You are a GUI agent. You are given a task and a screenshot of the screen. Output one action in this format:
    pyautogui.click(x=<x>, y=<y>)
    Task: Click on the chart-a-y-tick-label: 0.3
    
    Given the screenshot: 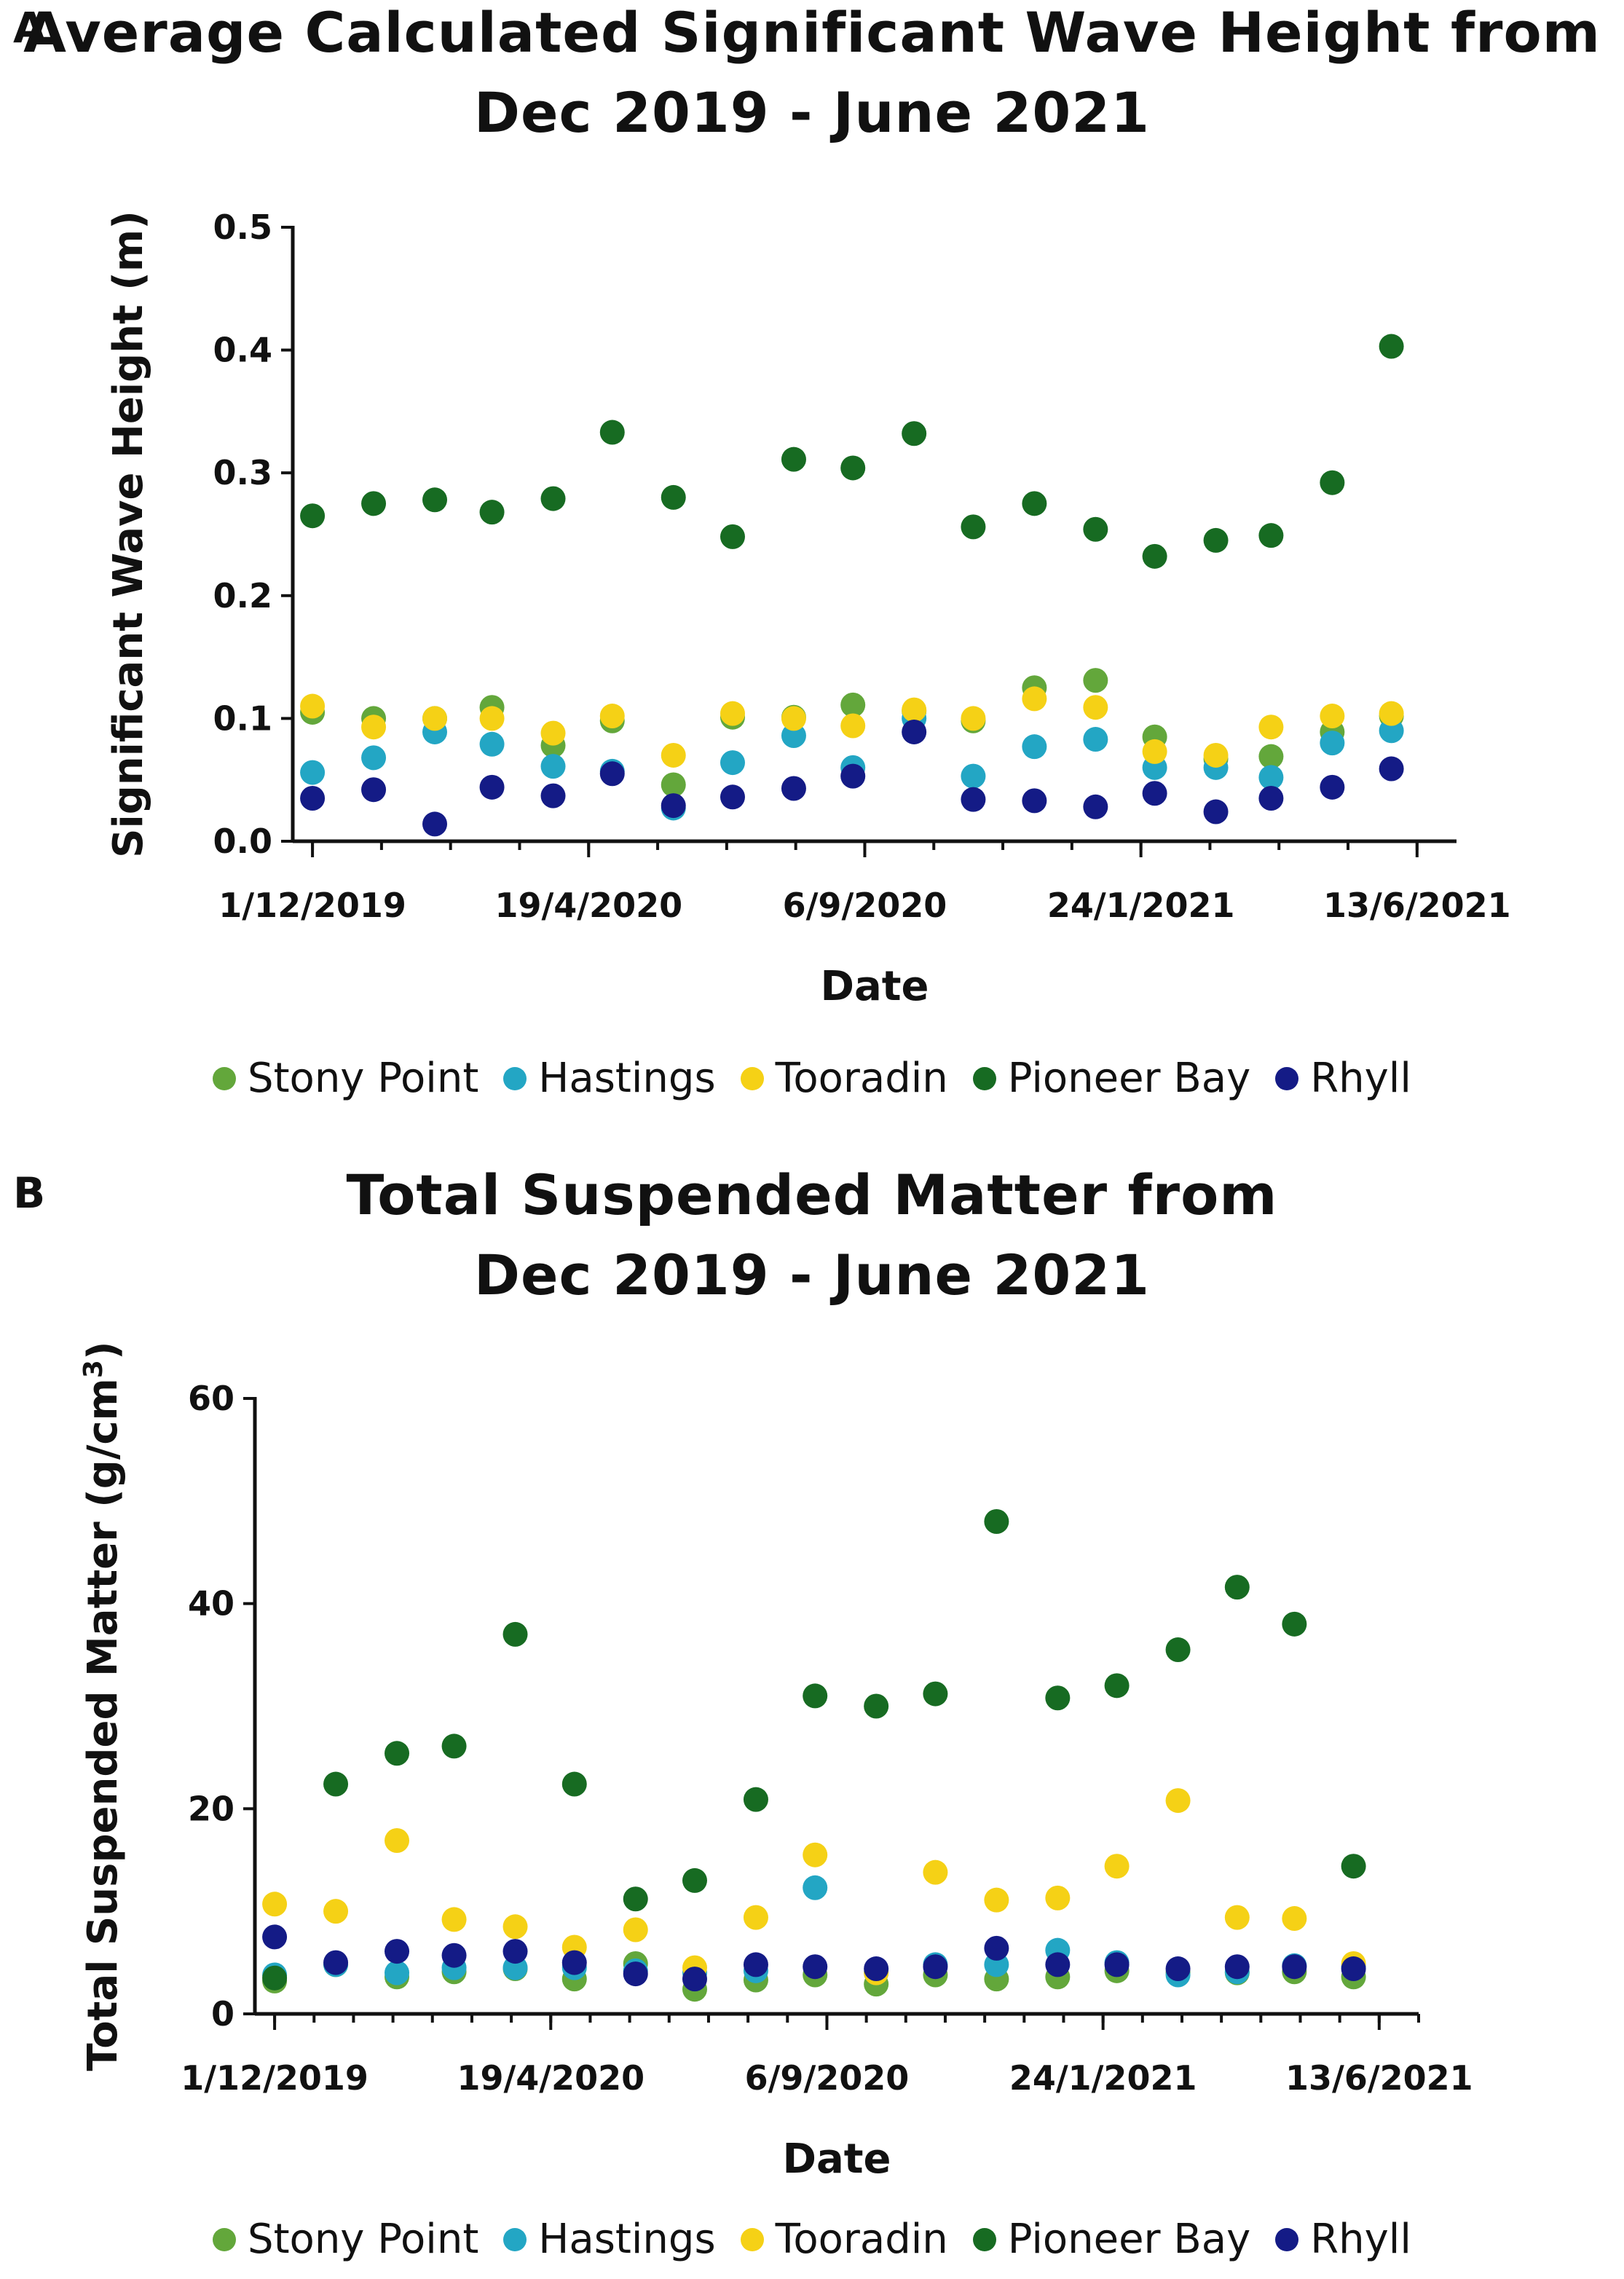 What is the action you would take?
    pyautogui.click(x=243, y=472)
    